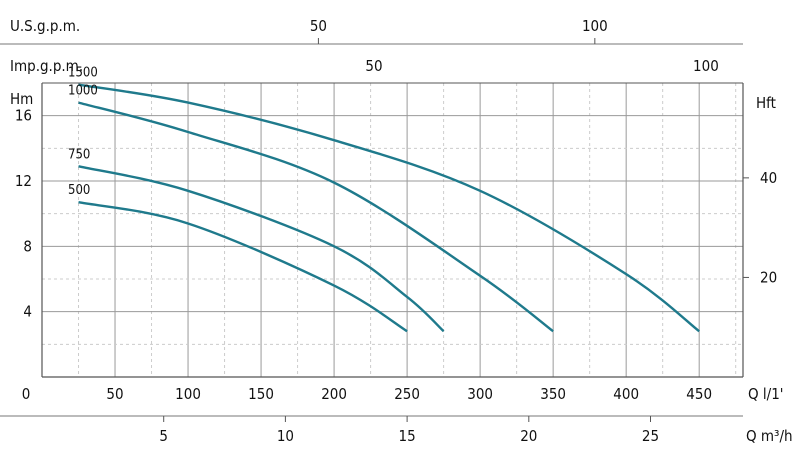 This screenshot has height=465, width=800. What do you see at coordinates (626, 394) in the screenshot?
I see `x-tick-label: 400` at bounding box center [626, 394].